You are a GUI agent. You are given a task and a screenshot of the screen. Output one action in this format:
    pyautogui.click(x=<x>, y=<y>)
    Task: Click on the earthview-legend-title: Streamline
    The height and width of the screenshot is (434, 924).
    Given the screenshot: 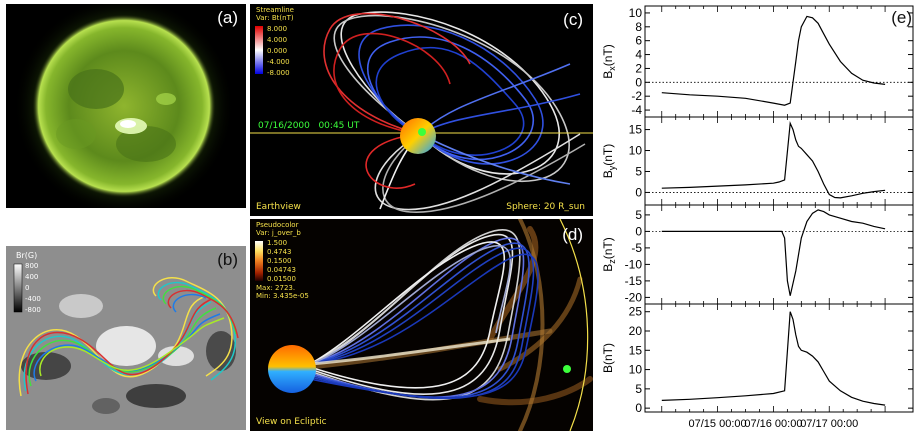 What is the action you would take?
    pyautogui.click(x=275, y=10)
    